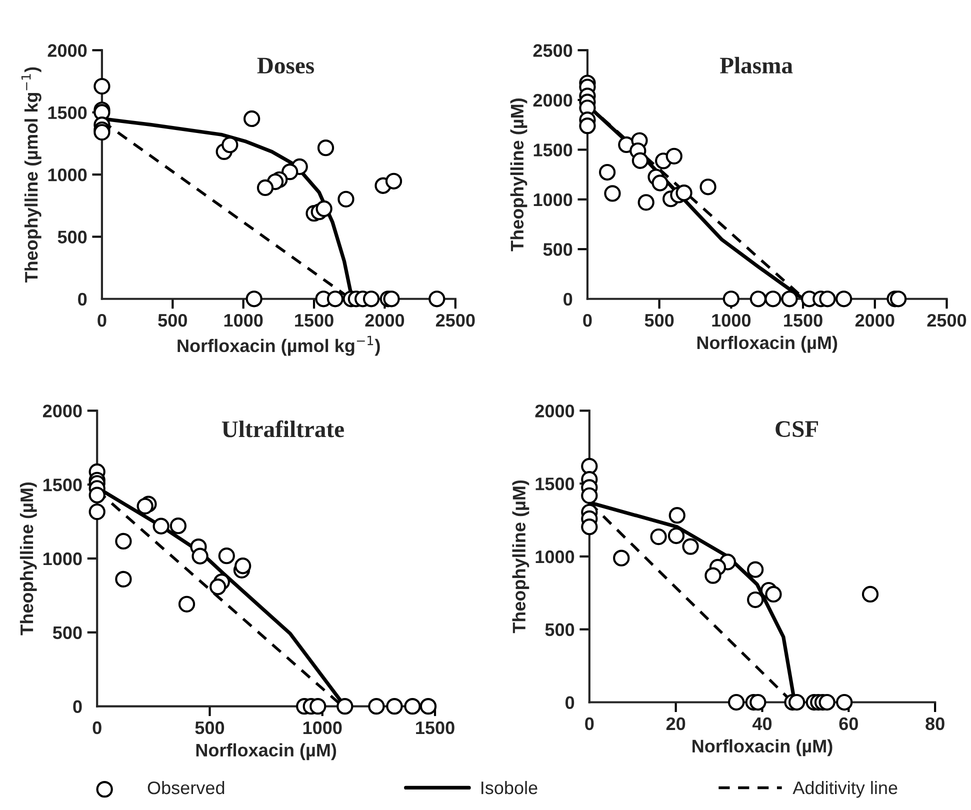  Describe the element at coordinates (510, 787) in the screenshot. I see `legend-label: Isobole` at that location.